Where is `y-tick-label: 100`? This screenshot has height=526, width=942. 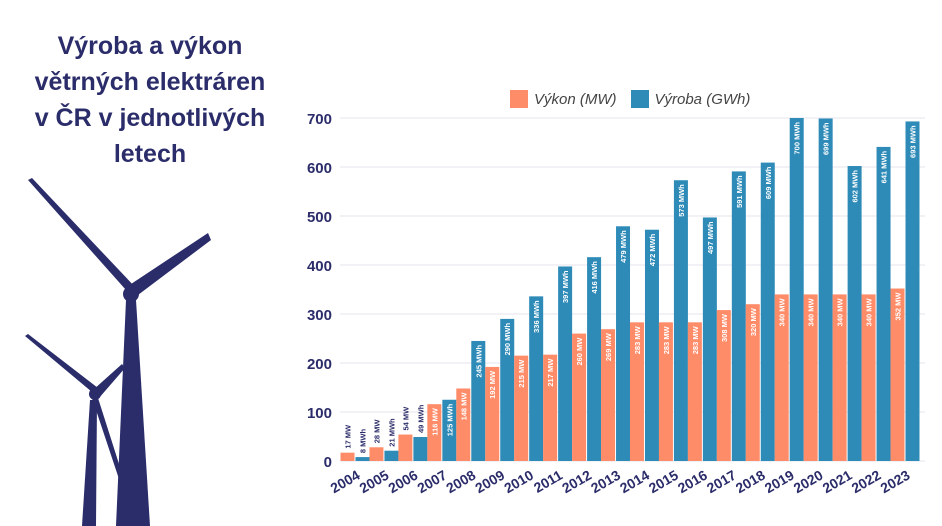 y-tick-label: 100 is located at coordinates (319, 413).